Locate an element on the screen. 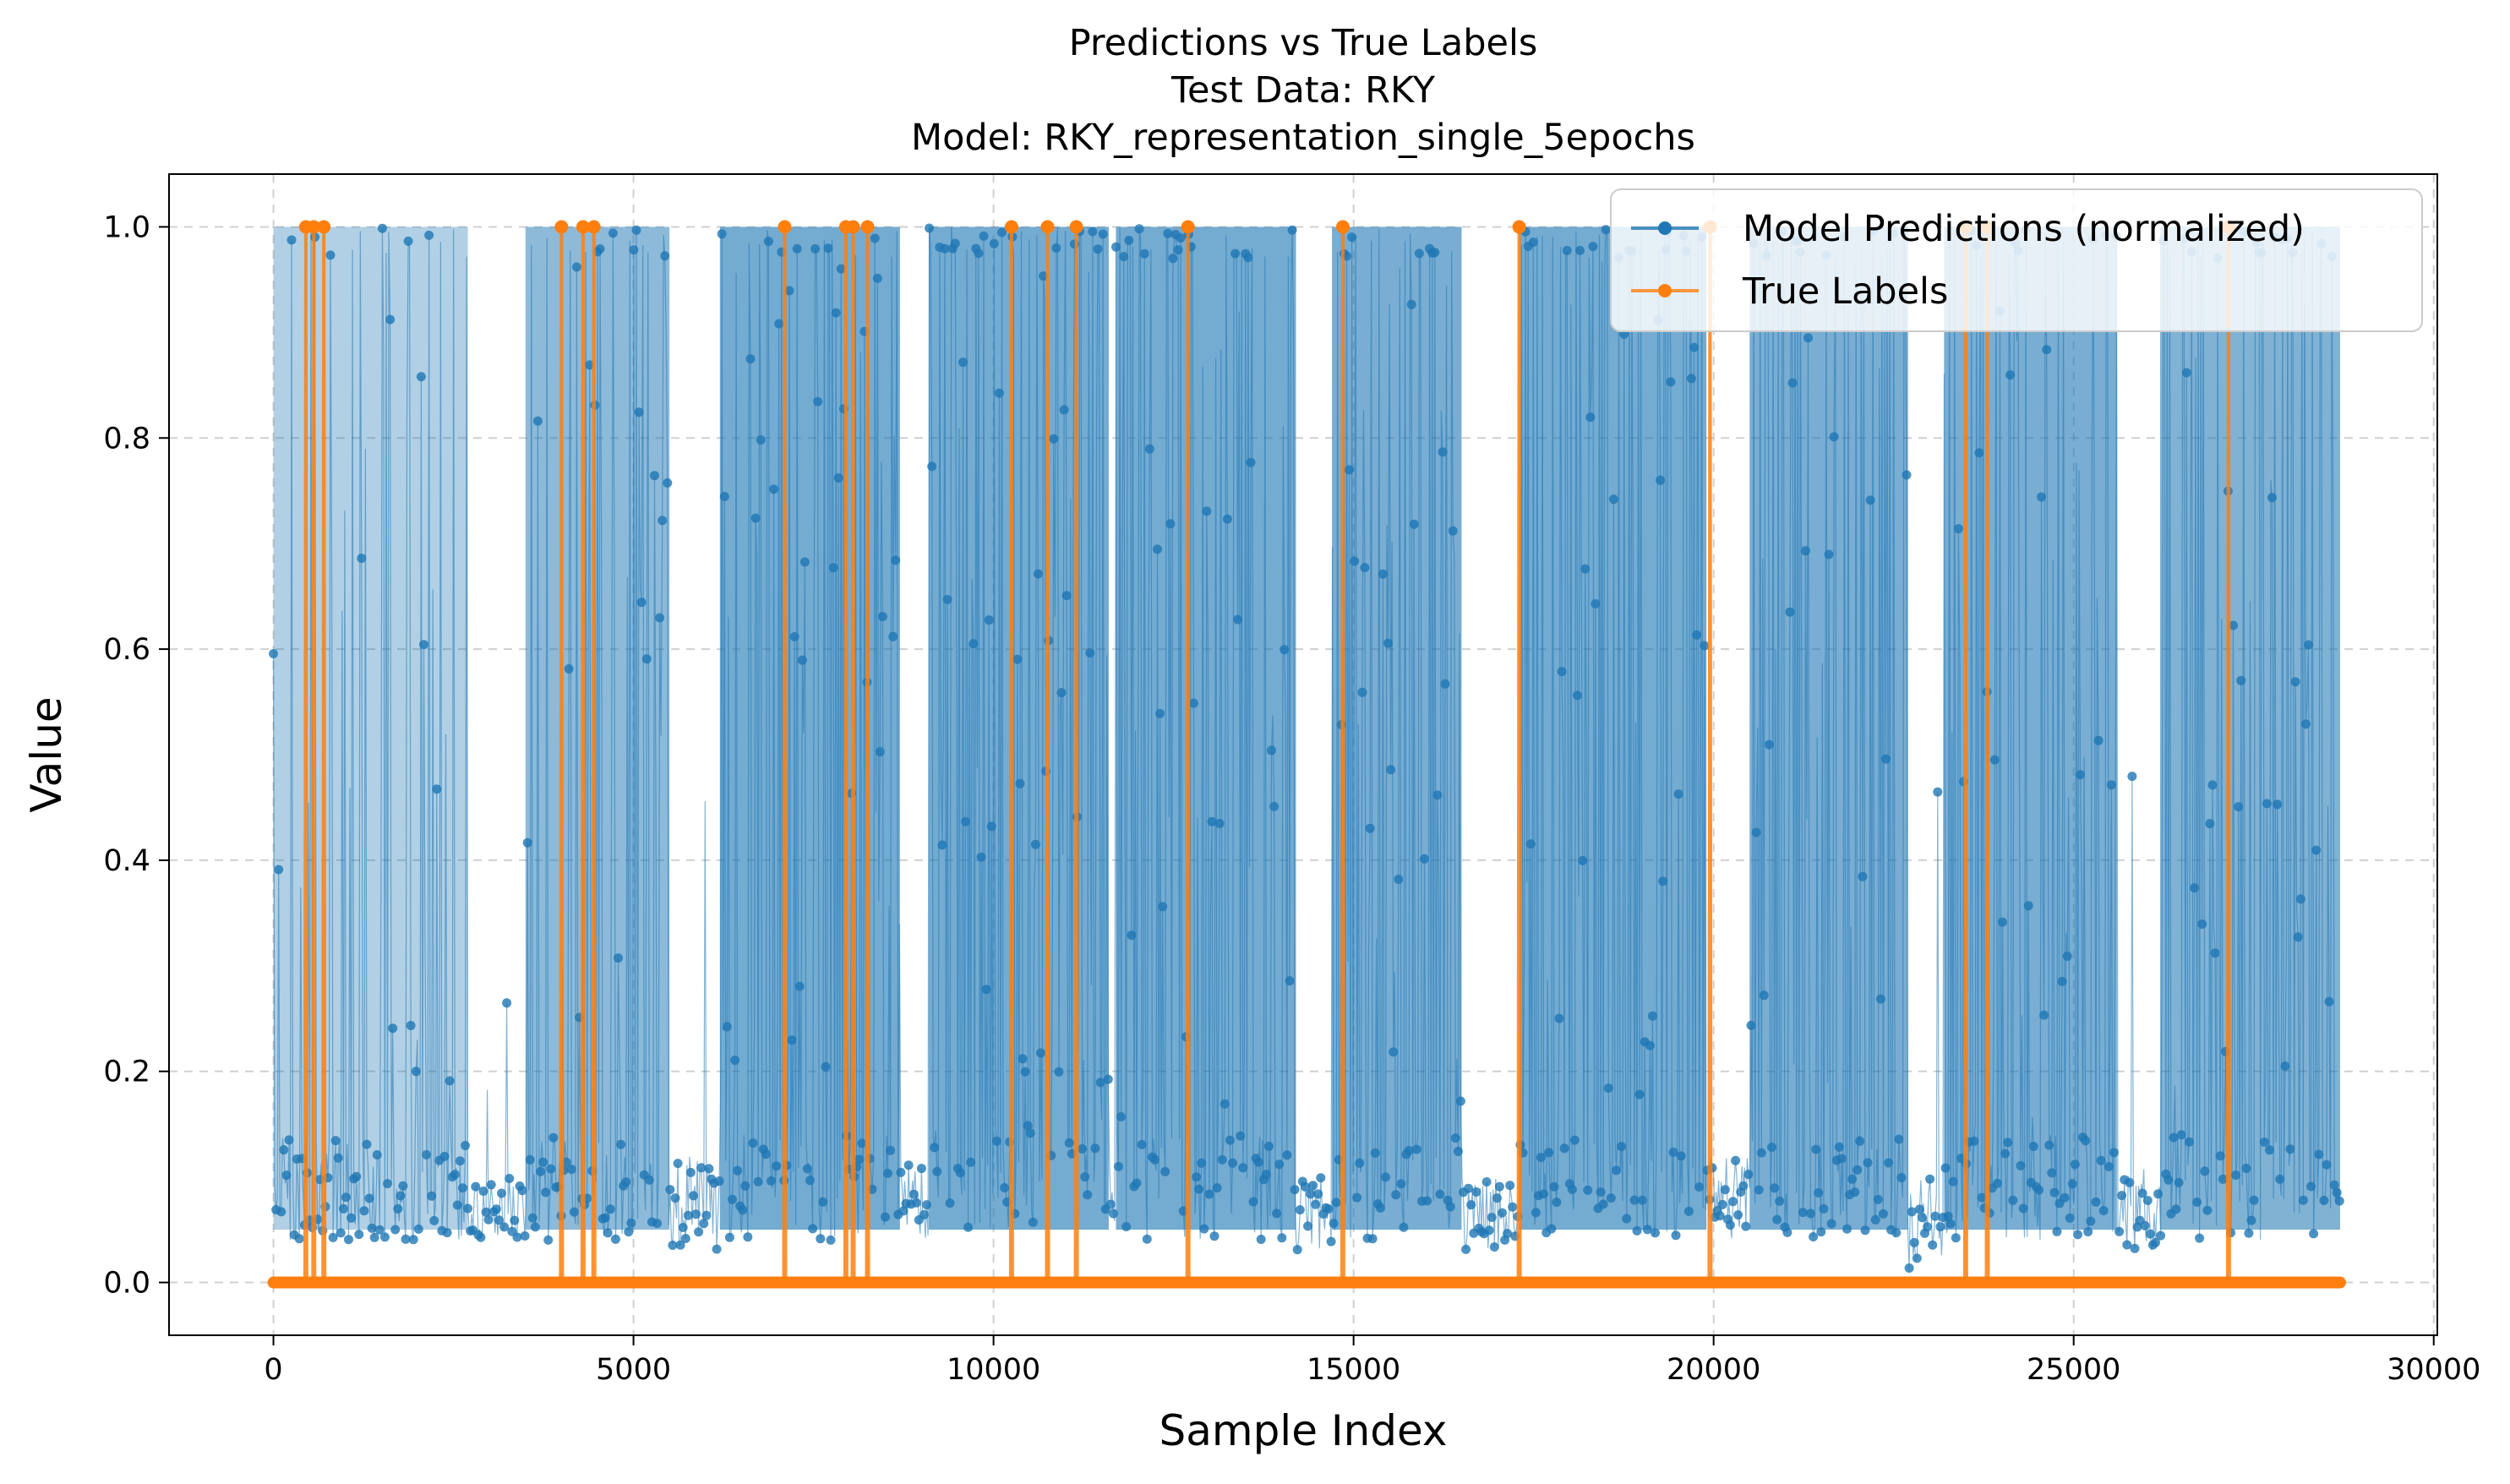 This screenshot has height=1484, width=2510. x-tick-label: 25000 is located at coordinates (2073, 1370).